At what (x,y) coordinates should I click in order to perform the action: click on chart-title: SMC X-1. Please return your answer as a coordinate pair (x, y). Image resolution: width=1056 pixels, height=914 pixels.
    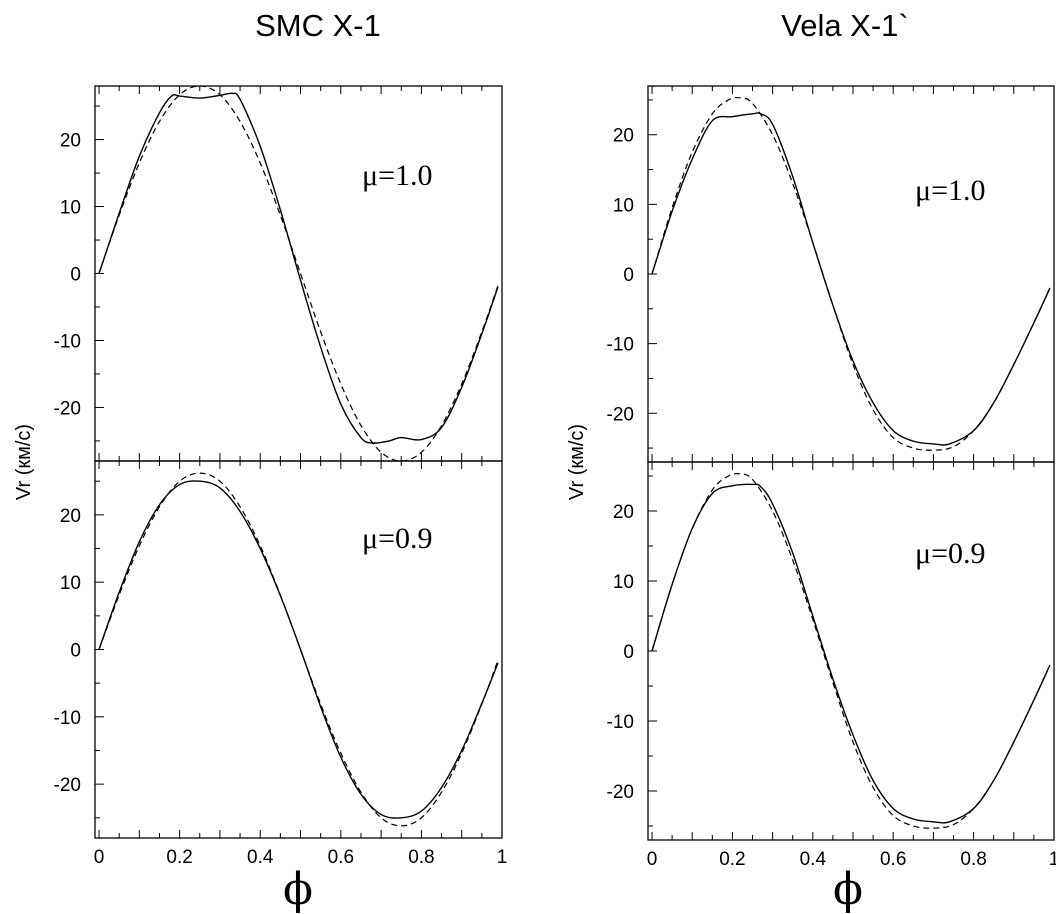
    Looking at the image, I should click on (318, 25).